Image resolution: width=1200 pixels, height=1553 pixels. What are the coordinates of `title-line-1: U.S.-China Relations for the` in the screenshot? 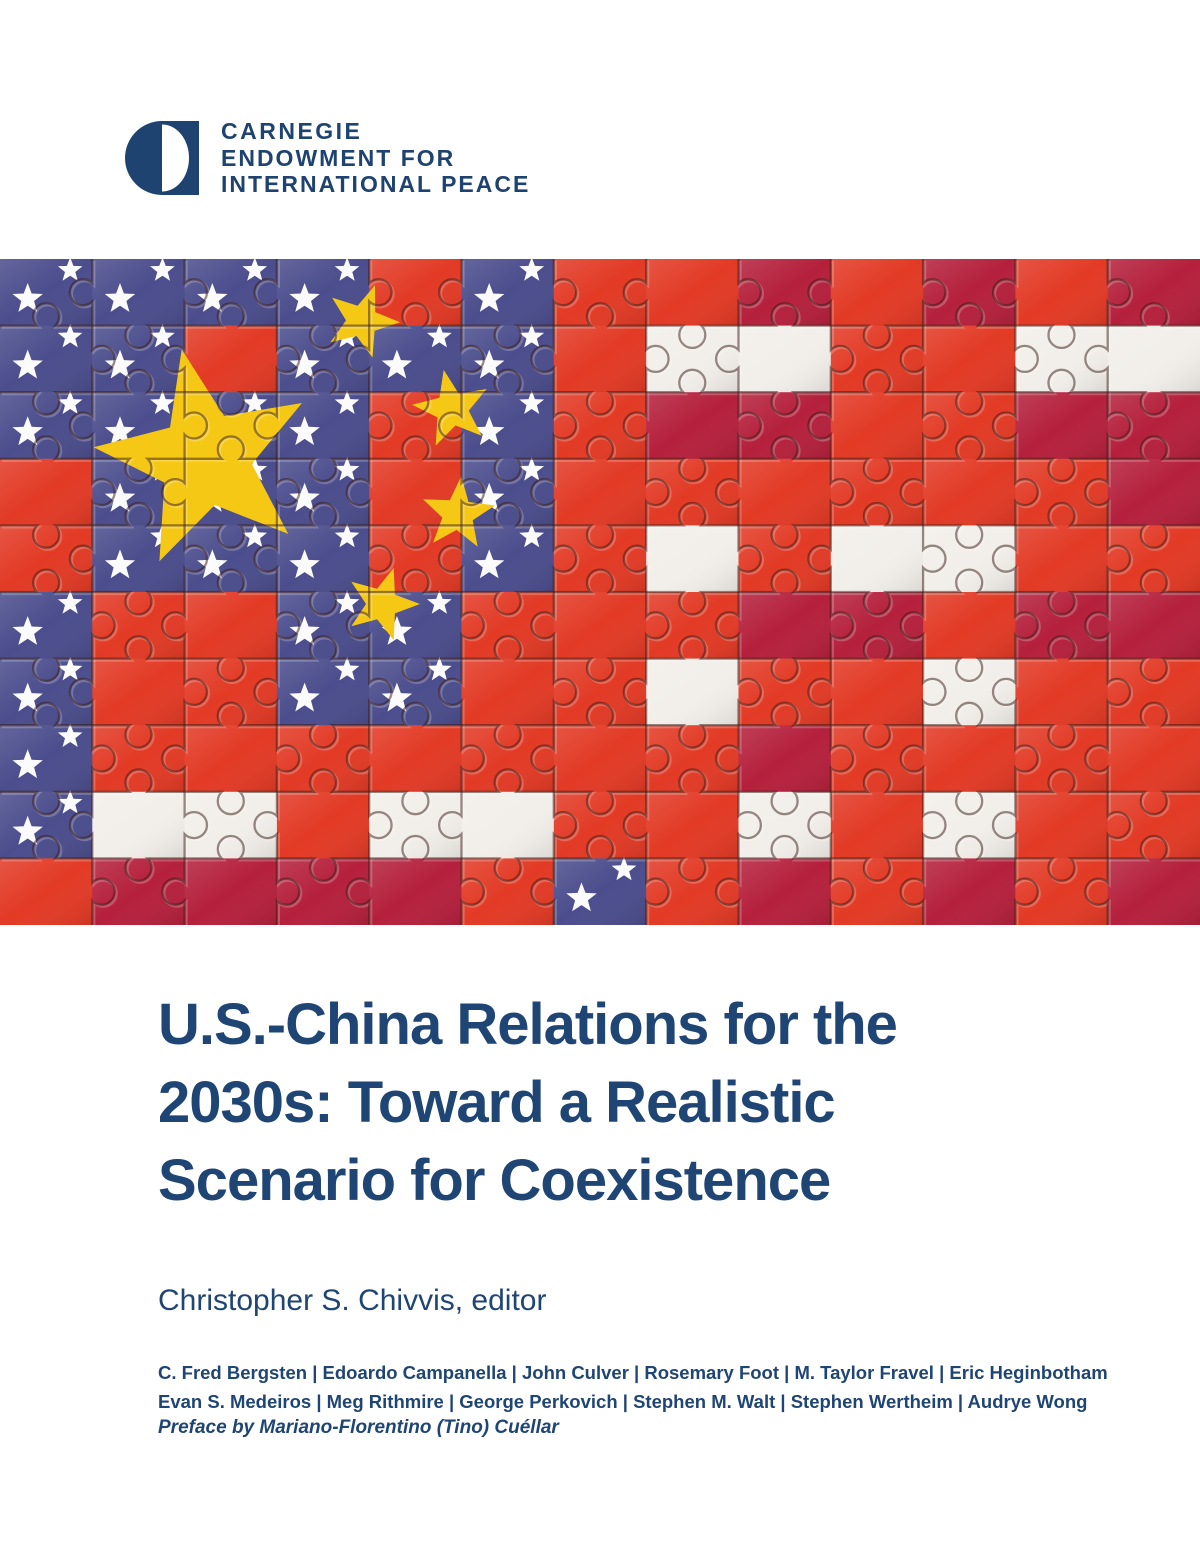 It's located at (528, 1024).